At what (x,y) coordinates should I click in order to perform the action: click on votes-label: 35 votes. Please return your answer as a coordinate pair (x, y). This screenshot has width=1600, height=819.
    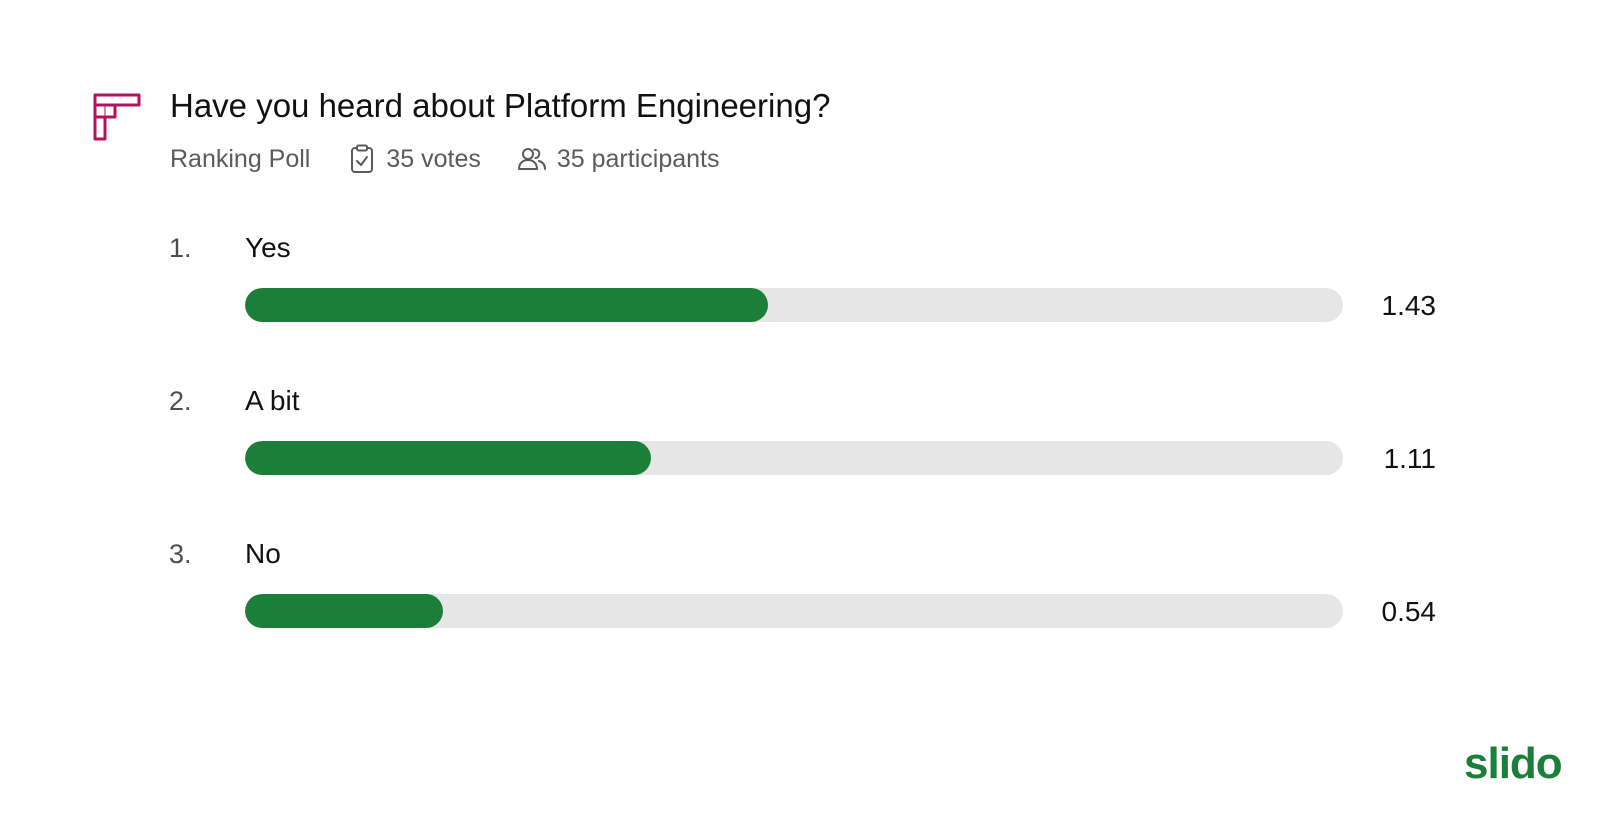
    Looking at the image, I should click on (433, 158).